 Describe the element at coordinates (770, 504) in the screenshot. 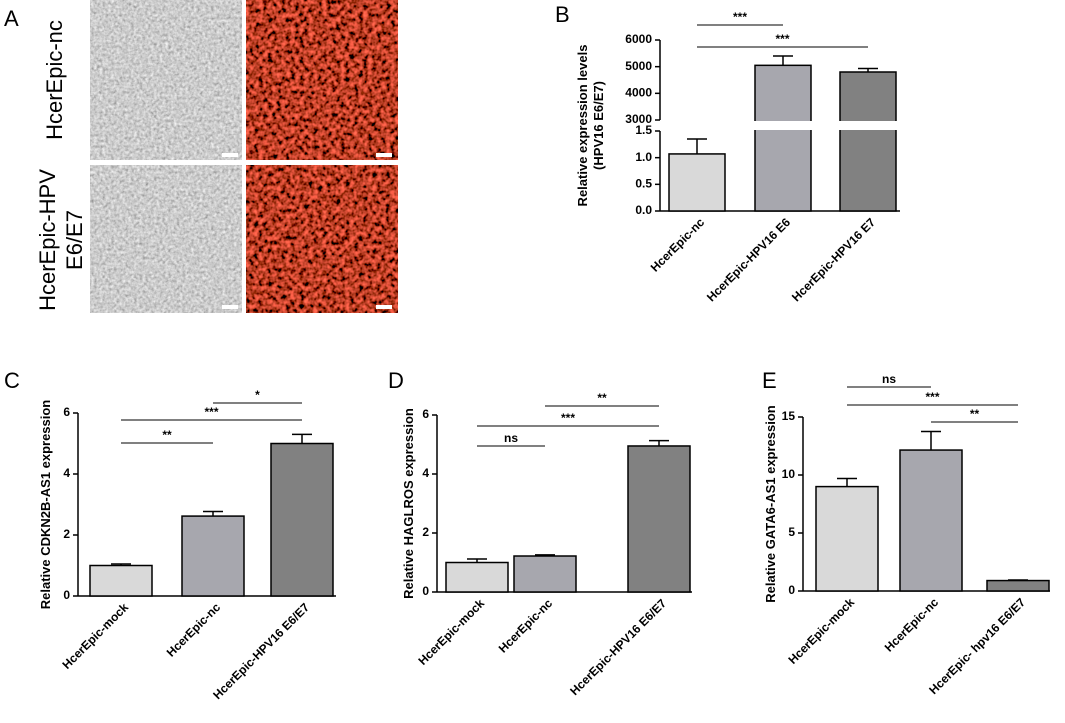

I see `y-axis-label: Relative GATA6-AS1 expression` at that location.